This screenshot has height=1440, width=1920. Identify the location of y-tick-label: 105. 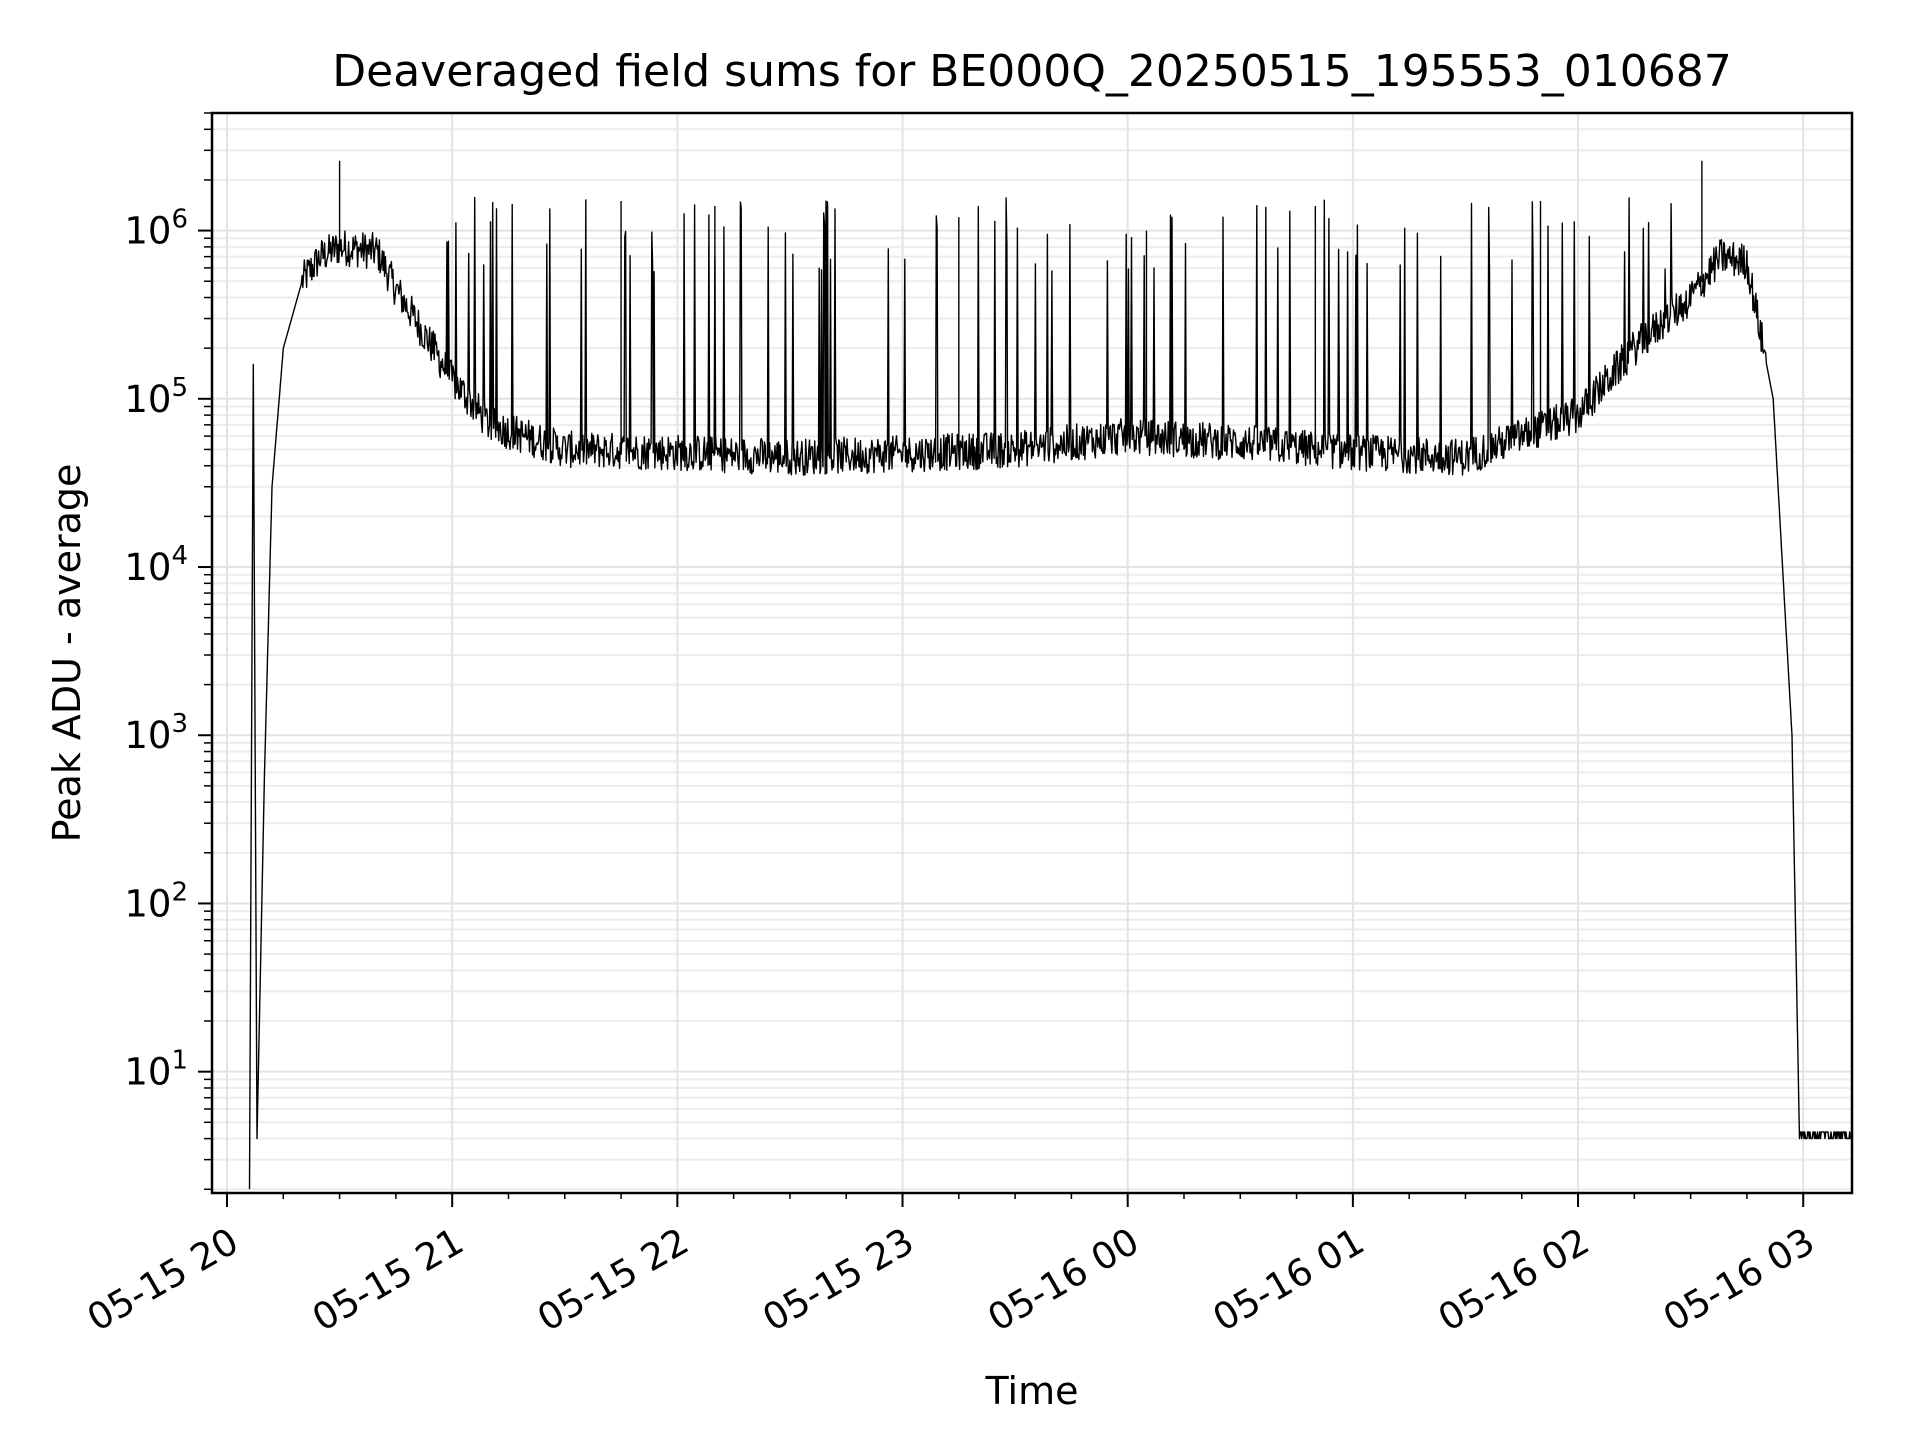
(156, 397).